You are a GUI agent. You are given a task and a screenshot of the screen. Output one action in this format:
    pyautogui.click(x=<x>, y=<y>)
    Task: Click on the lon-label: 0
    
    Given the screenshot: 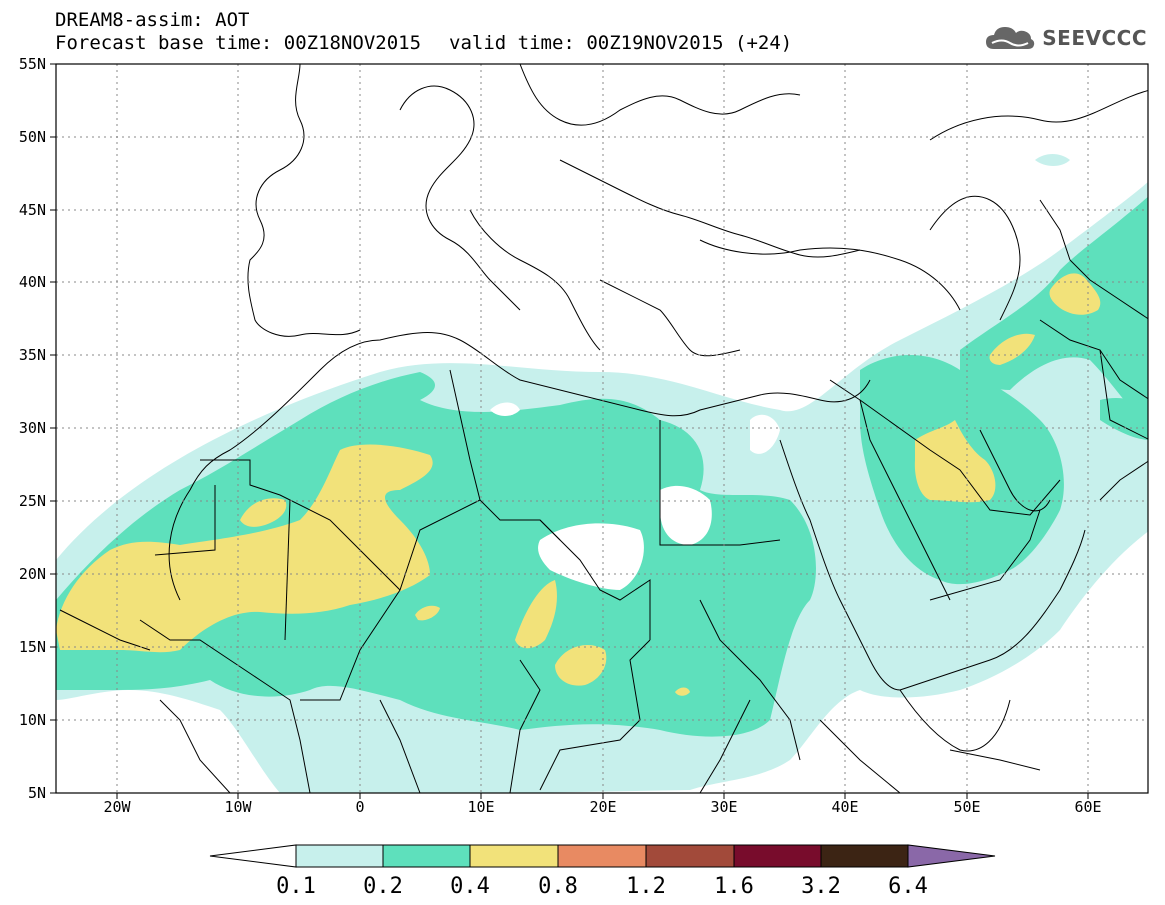 What is the action you would take?
    pyautogui.click(x=359, y=807)
    